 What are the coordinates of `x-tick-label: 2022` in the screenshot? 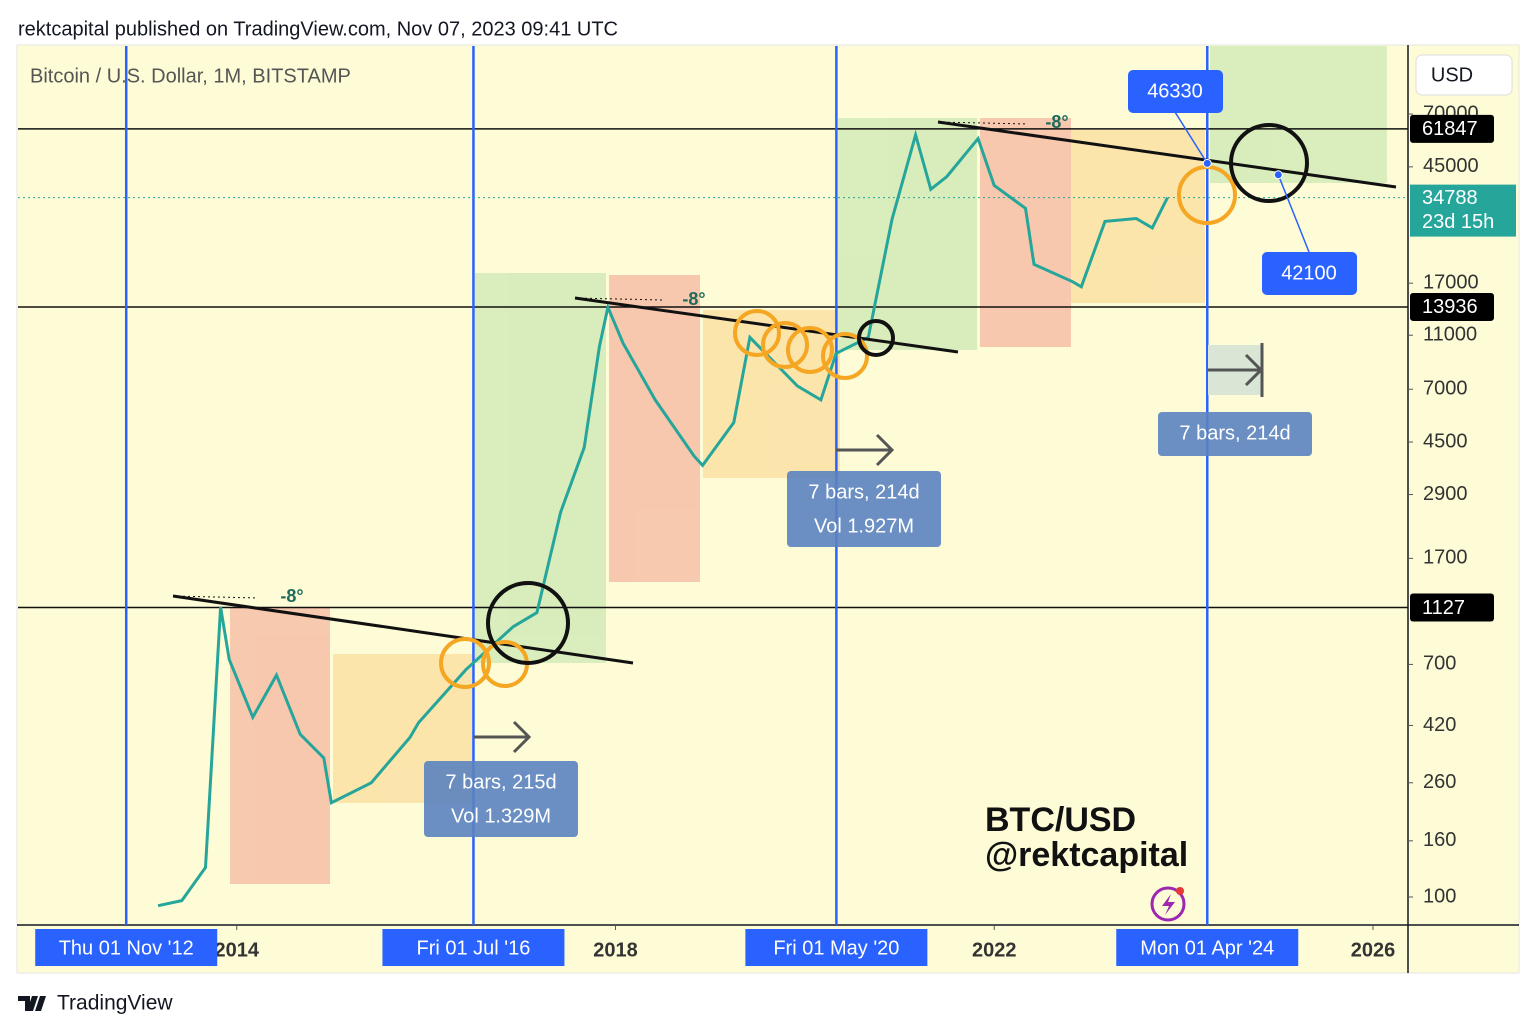 It's located at (994, 950).